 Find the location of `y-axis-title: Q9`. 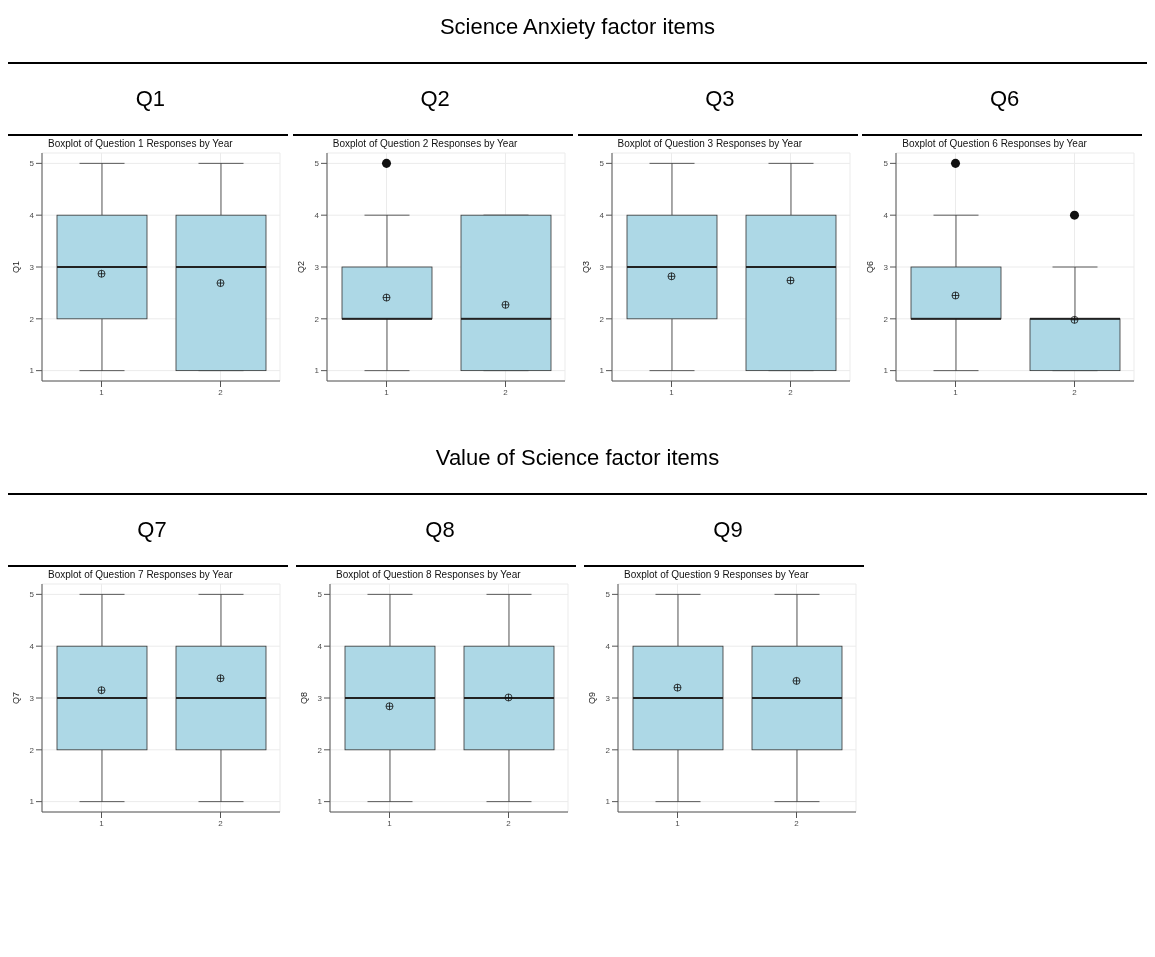

y-axis-title: Q9 is located at coordinates (592, 698).